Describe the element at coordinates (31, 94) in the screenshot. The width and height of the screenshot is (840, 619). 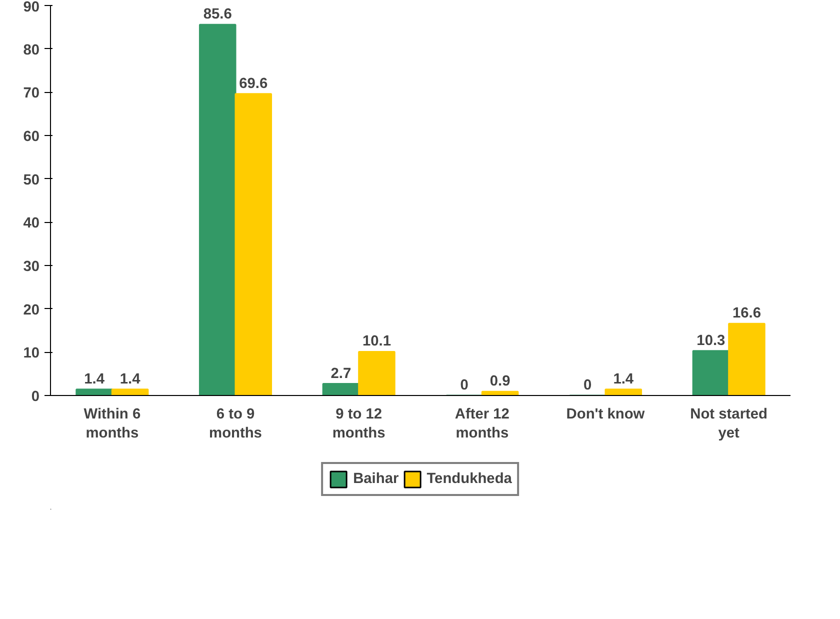
I see `y-tick-label: 70` at that location.